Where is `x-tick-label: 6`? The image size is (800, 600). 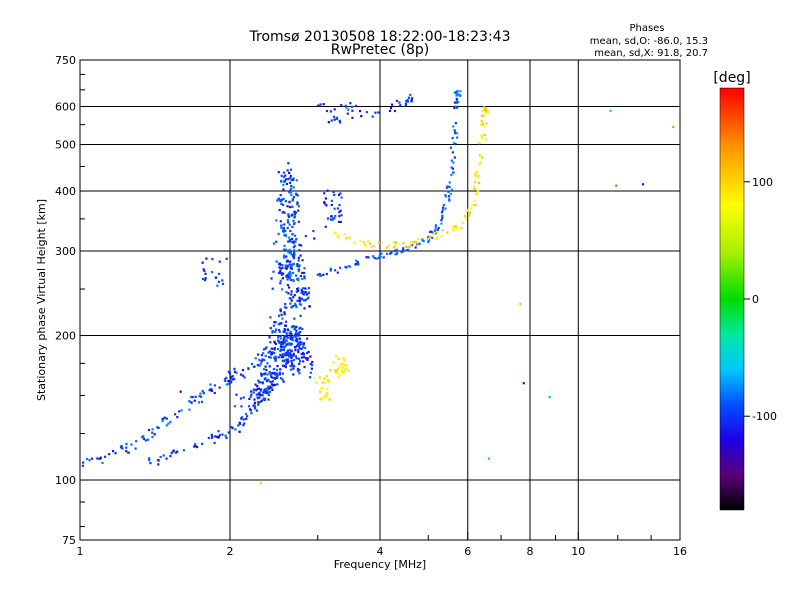 x-tick-label: 6 is located at coordinates (467, 551).